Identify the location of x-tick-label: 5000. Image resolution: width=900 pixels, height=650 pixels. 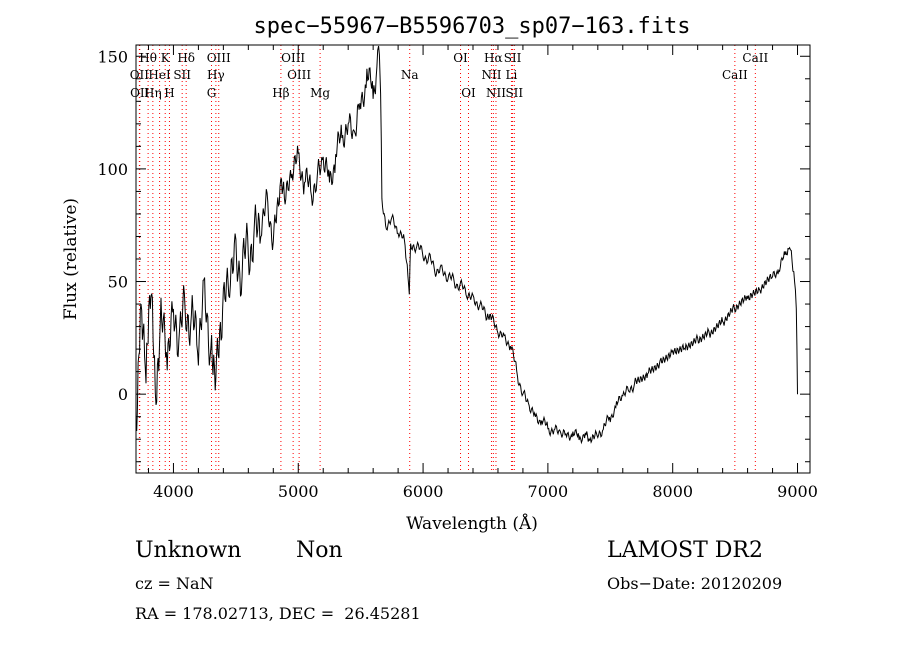
(298, 491).